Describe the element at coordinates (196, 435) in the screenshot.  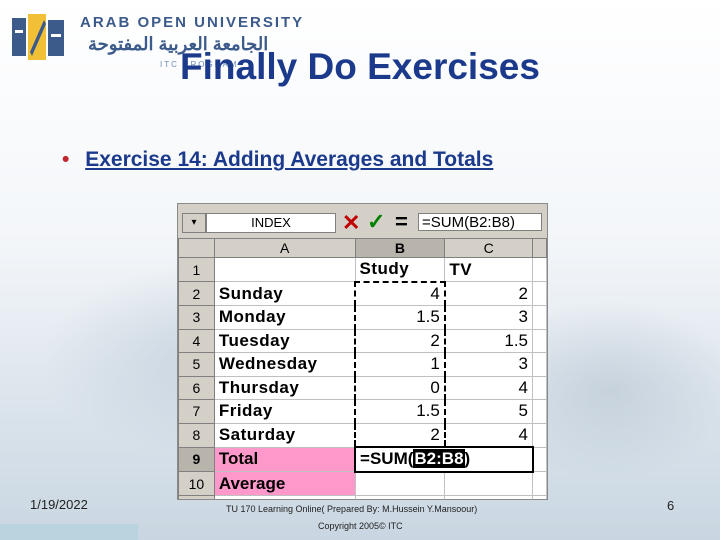
I see `row-header: 8` at that location.